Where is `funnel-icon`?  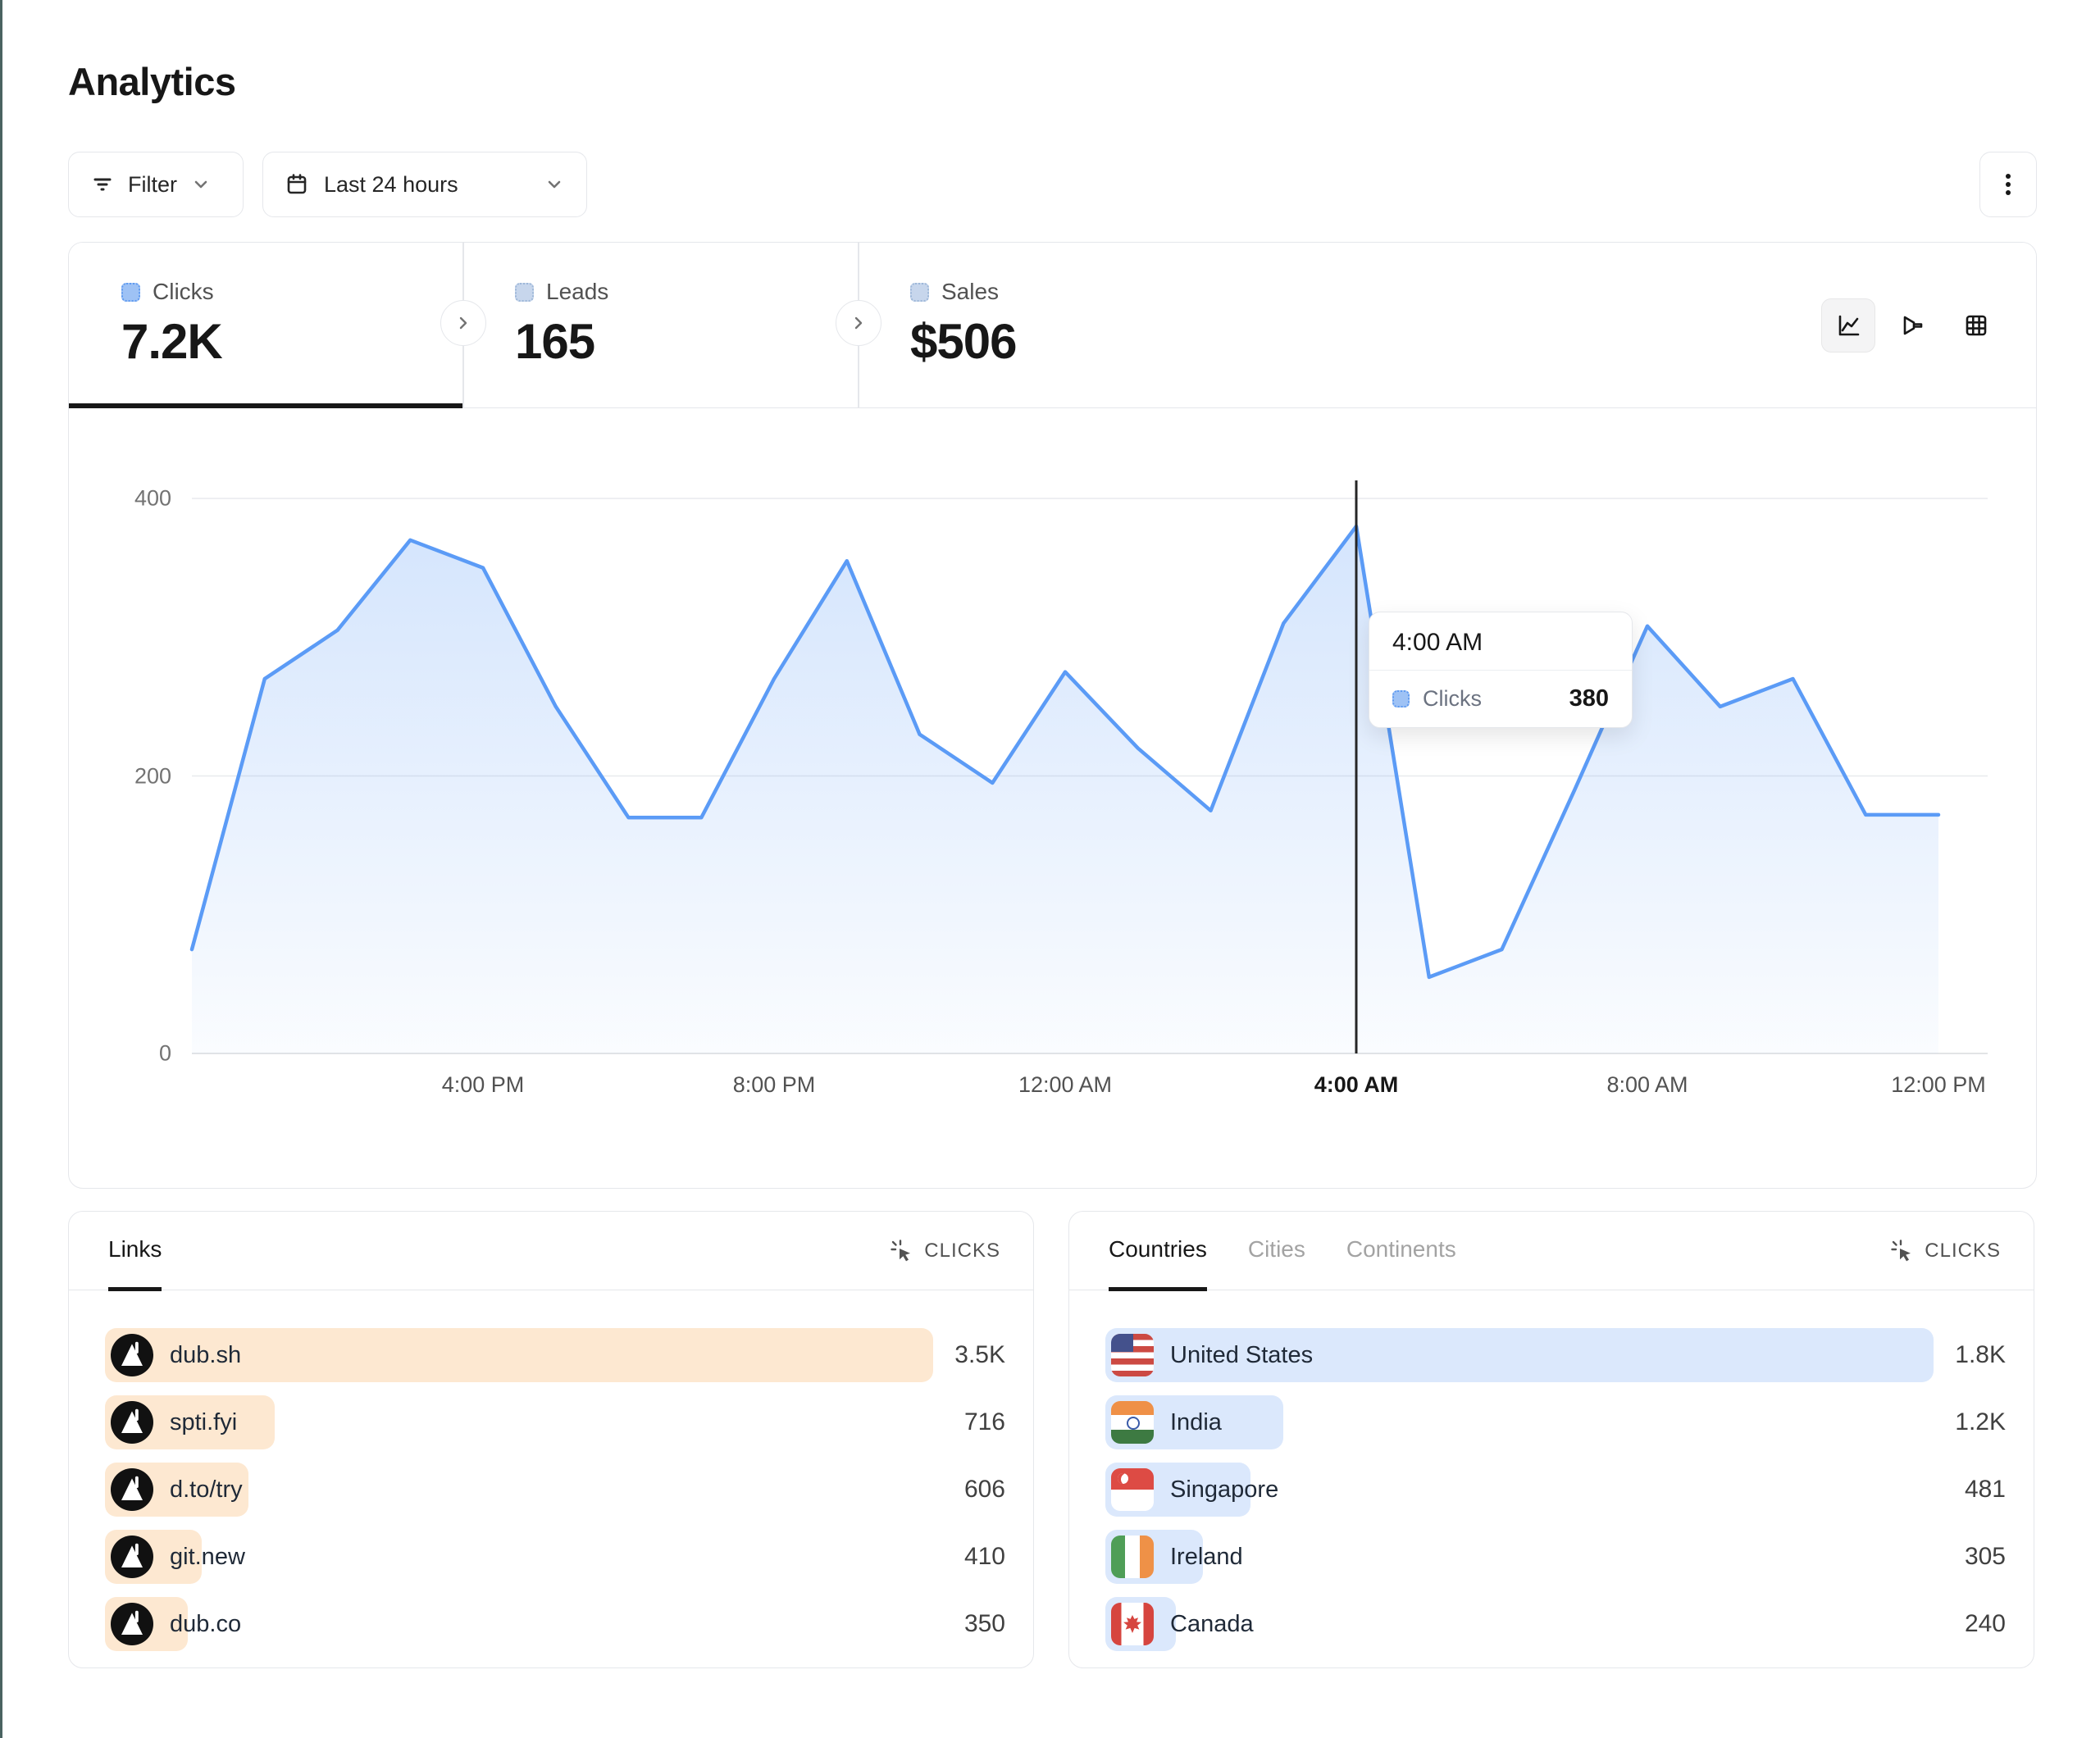 funnel-icon is located at coordinates (1913, 325).